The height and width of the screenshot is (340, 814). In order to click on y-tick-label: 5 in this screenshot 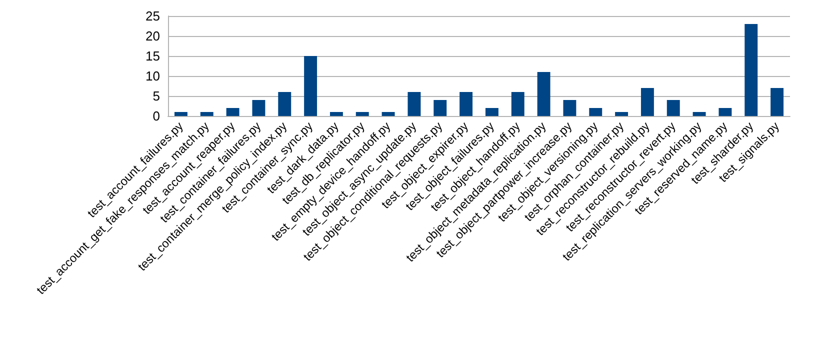, I will do `click(156, 96)`.